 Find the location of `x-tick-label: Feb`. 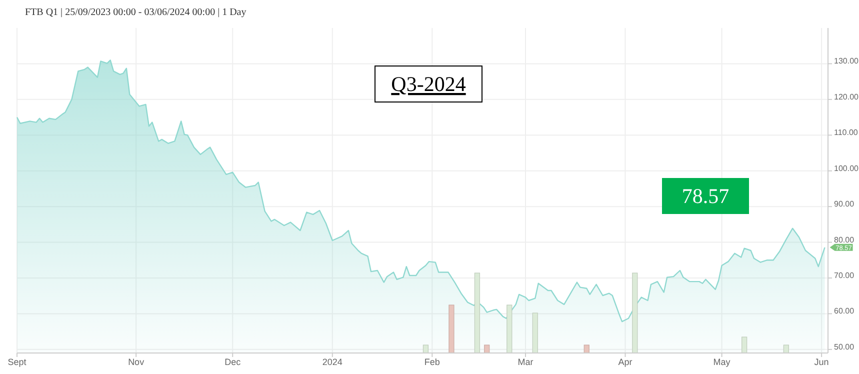

x-tick-label: Feb is located at coordinates (432, 362).